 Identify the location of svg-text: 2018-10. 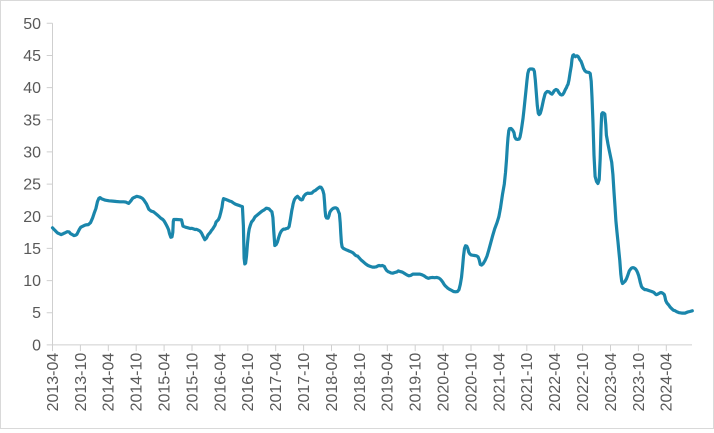
(360, 382).